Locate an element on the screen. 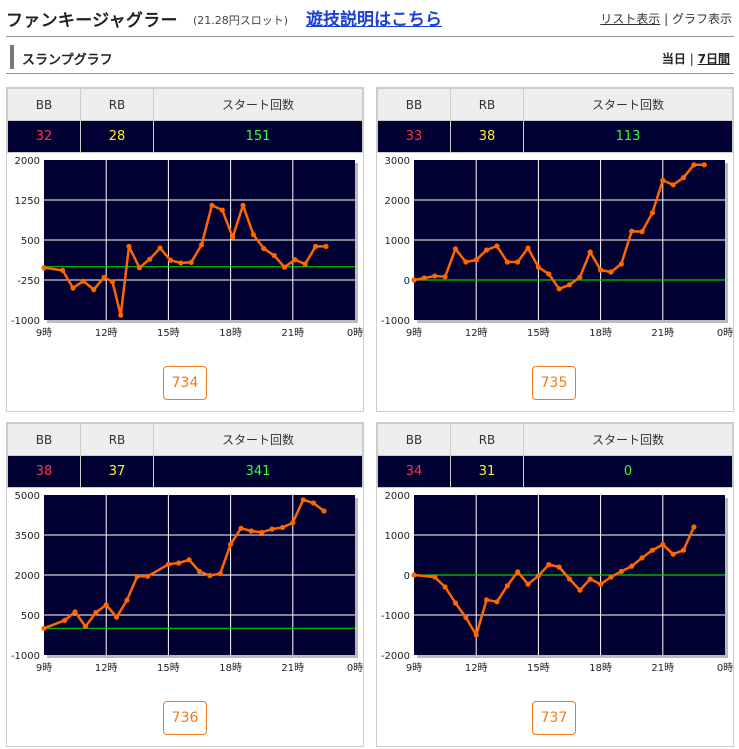 This screenshot has height=749, width=739. rb-count: 38 is located at coordinates (487, 136).